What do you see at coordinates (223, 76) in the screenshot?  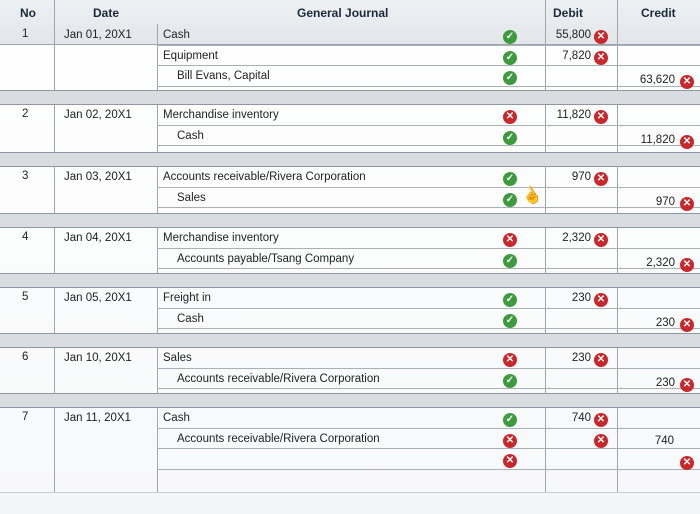 I see `account-name: Bill Evans, Capital` at bounding box center [223, 76].